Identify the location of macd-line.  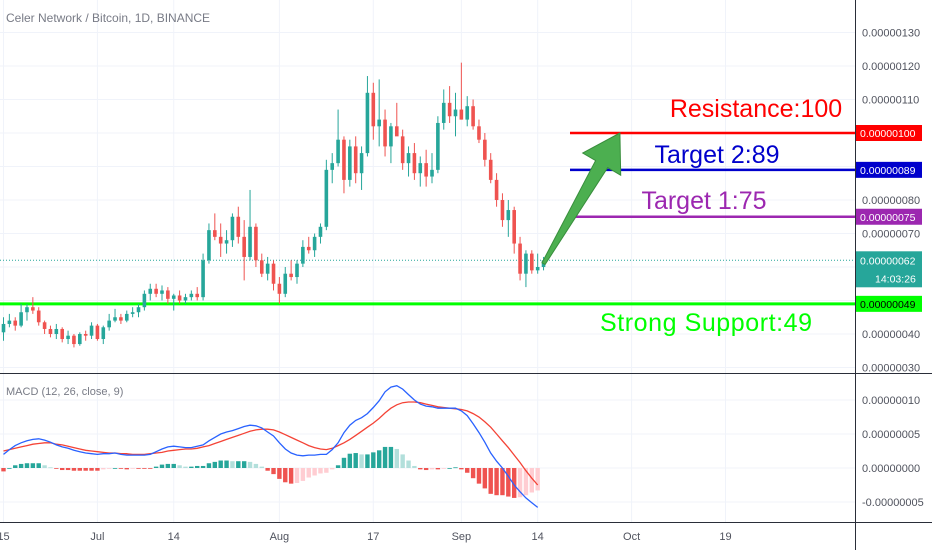
(271, 446).